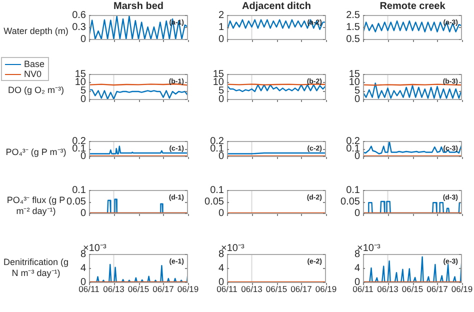  Describe the element at coordinates (276, 6) in the screenshot. I see `chart-title: Adjacent ditch` at that location.